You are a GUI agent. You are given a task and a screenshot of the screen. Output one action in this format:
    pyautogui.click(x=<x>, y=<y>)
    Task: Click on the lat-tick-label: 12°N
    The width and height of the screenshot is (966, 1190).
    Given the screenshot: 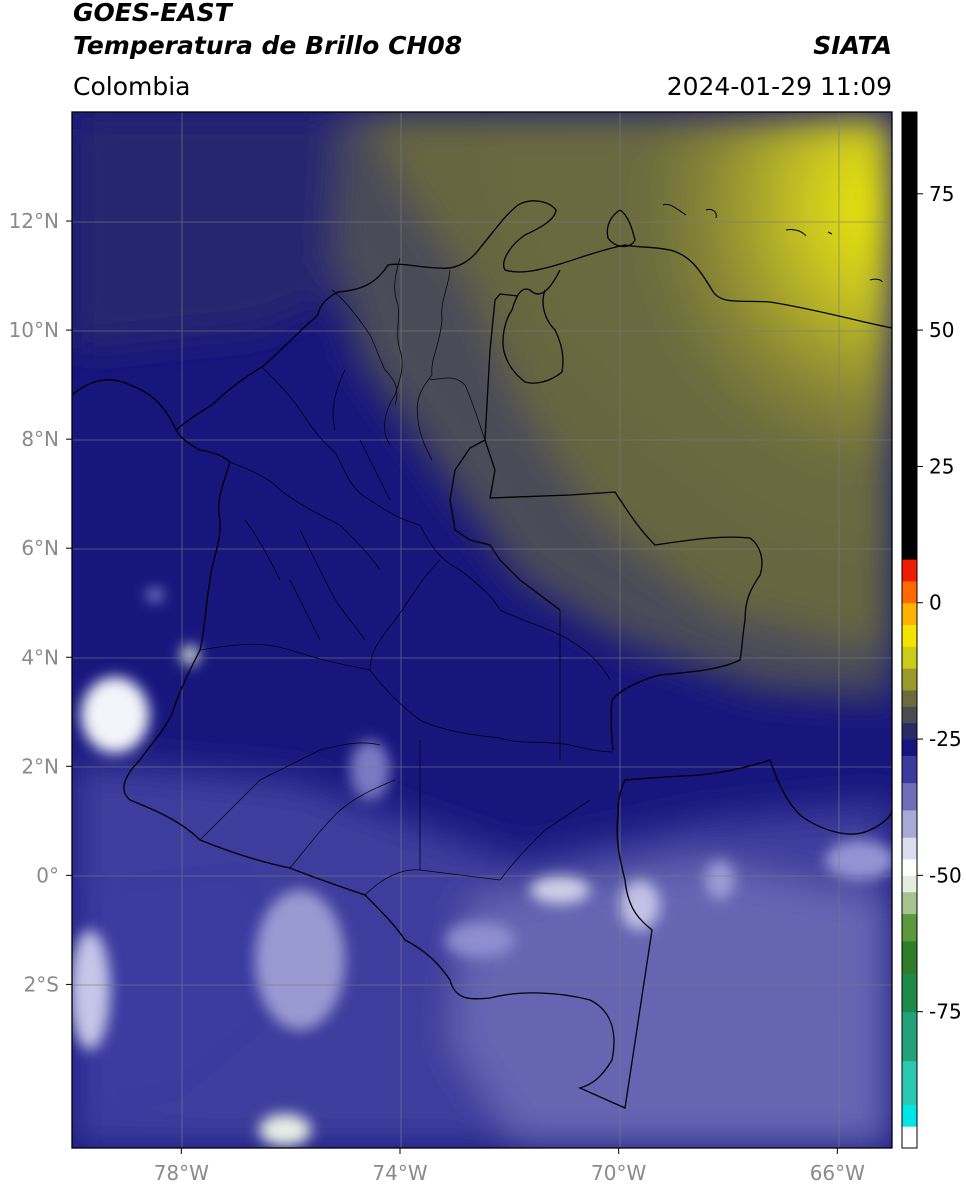 What is the action you would take?
    pyautogui.click(x=34, y=221)
    